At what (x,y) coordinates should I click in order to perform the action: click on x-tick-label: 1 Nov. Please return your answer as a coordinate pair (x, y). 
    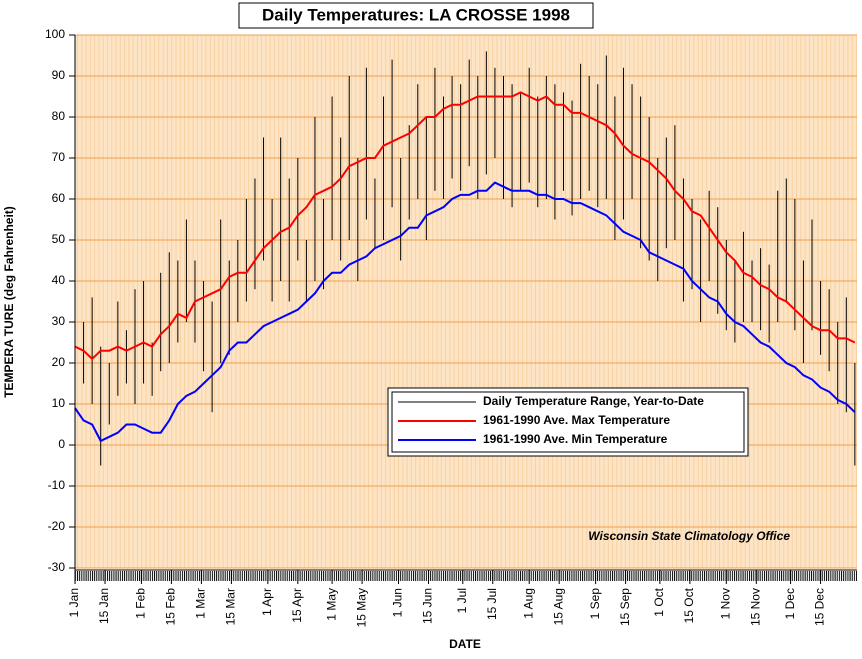
    Looking at the image, I should click on (725, 603).